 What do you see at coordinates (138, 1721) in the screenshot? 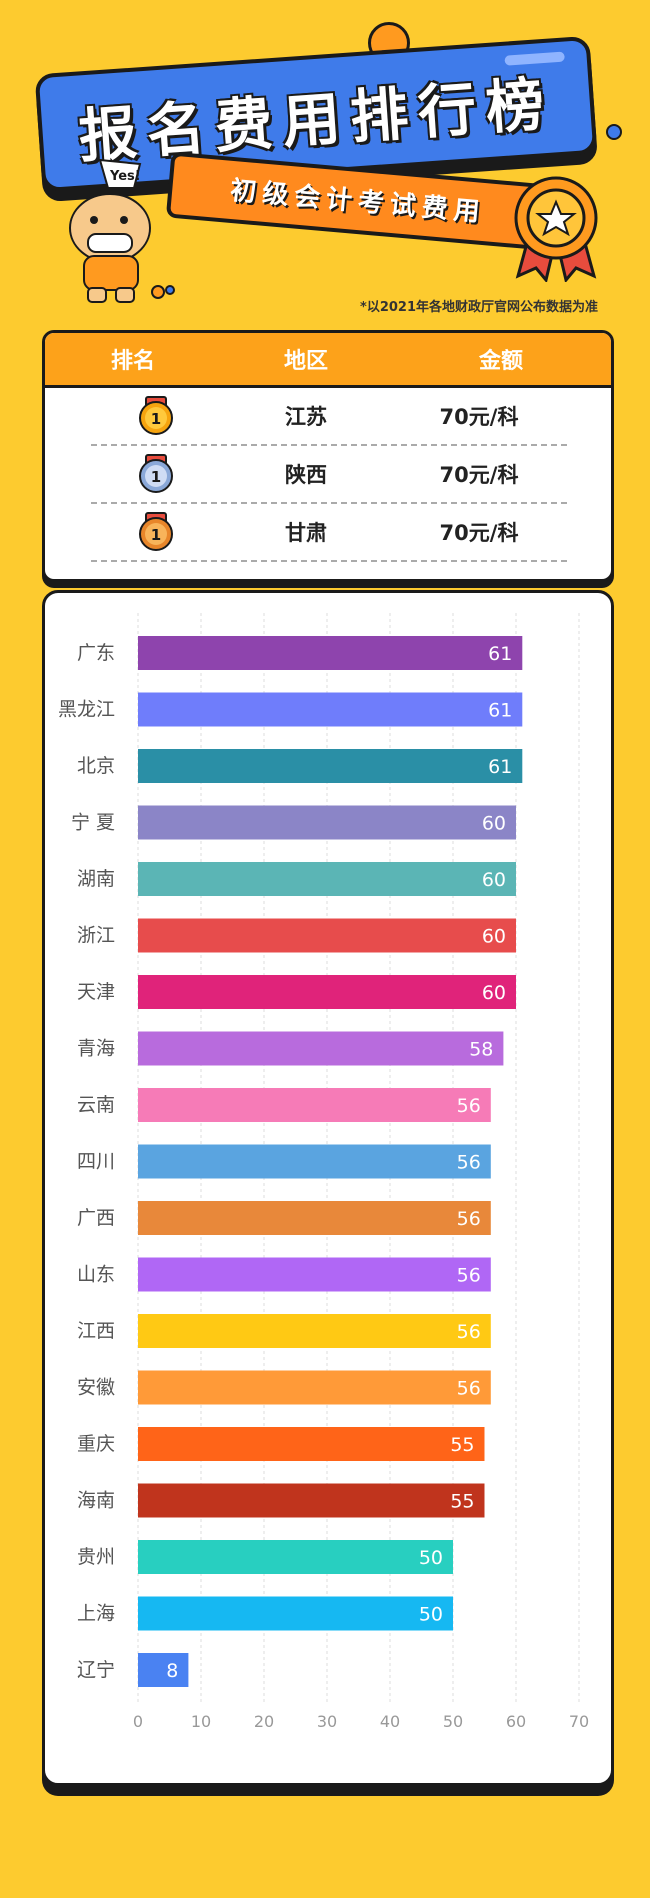
I see `x-tick-label: 0` at bounding box center [138, 1721].